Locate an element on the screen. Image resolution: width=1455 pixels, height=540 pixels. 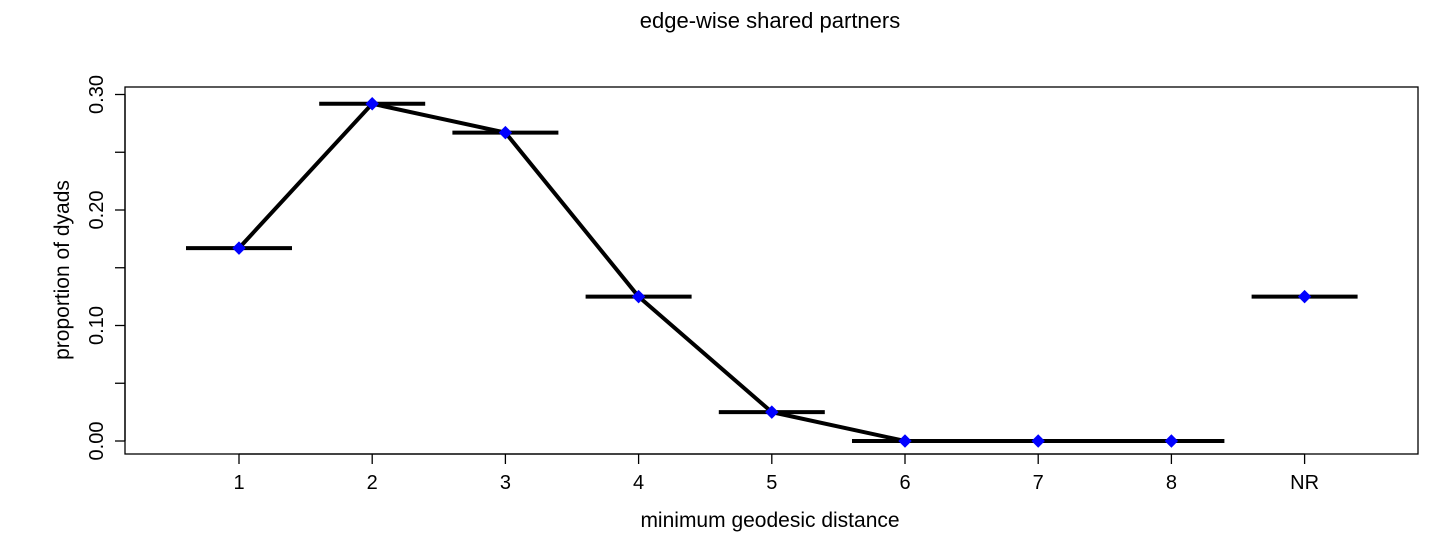
chart-title: edge-wise shared partners is located at coordinates (770, 20).